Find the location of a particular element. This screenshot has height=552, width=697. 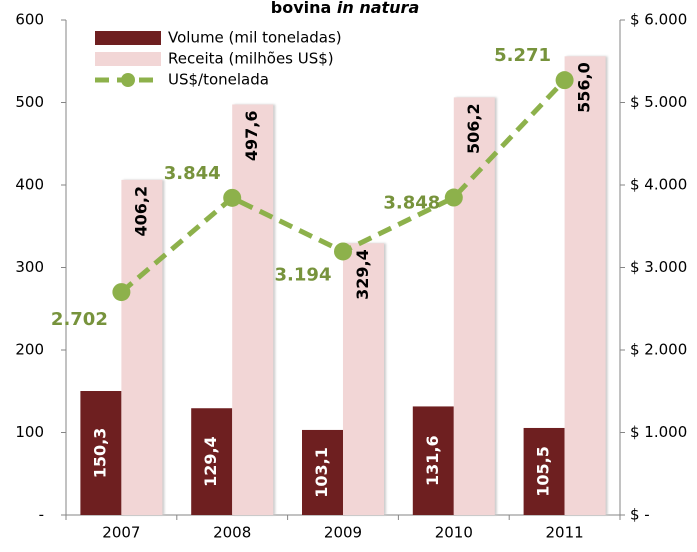

data-label: 406,2 is located at coordinates (140, 211).